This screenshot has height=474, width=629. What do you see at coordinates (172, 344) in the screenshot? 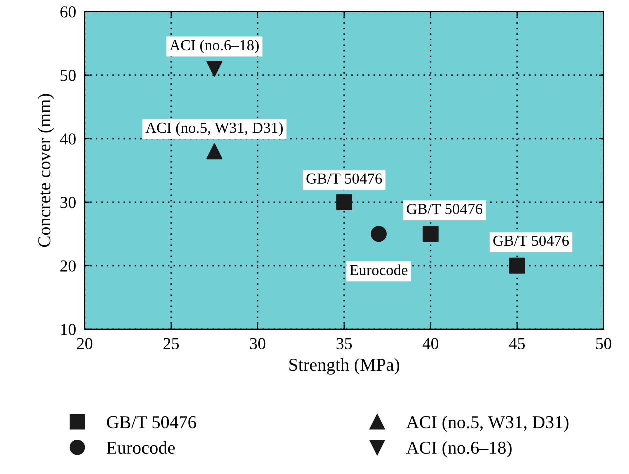
I see `x-tick-label: 25` at bounding box center [172, 344].